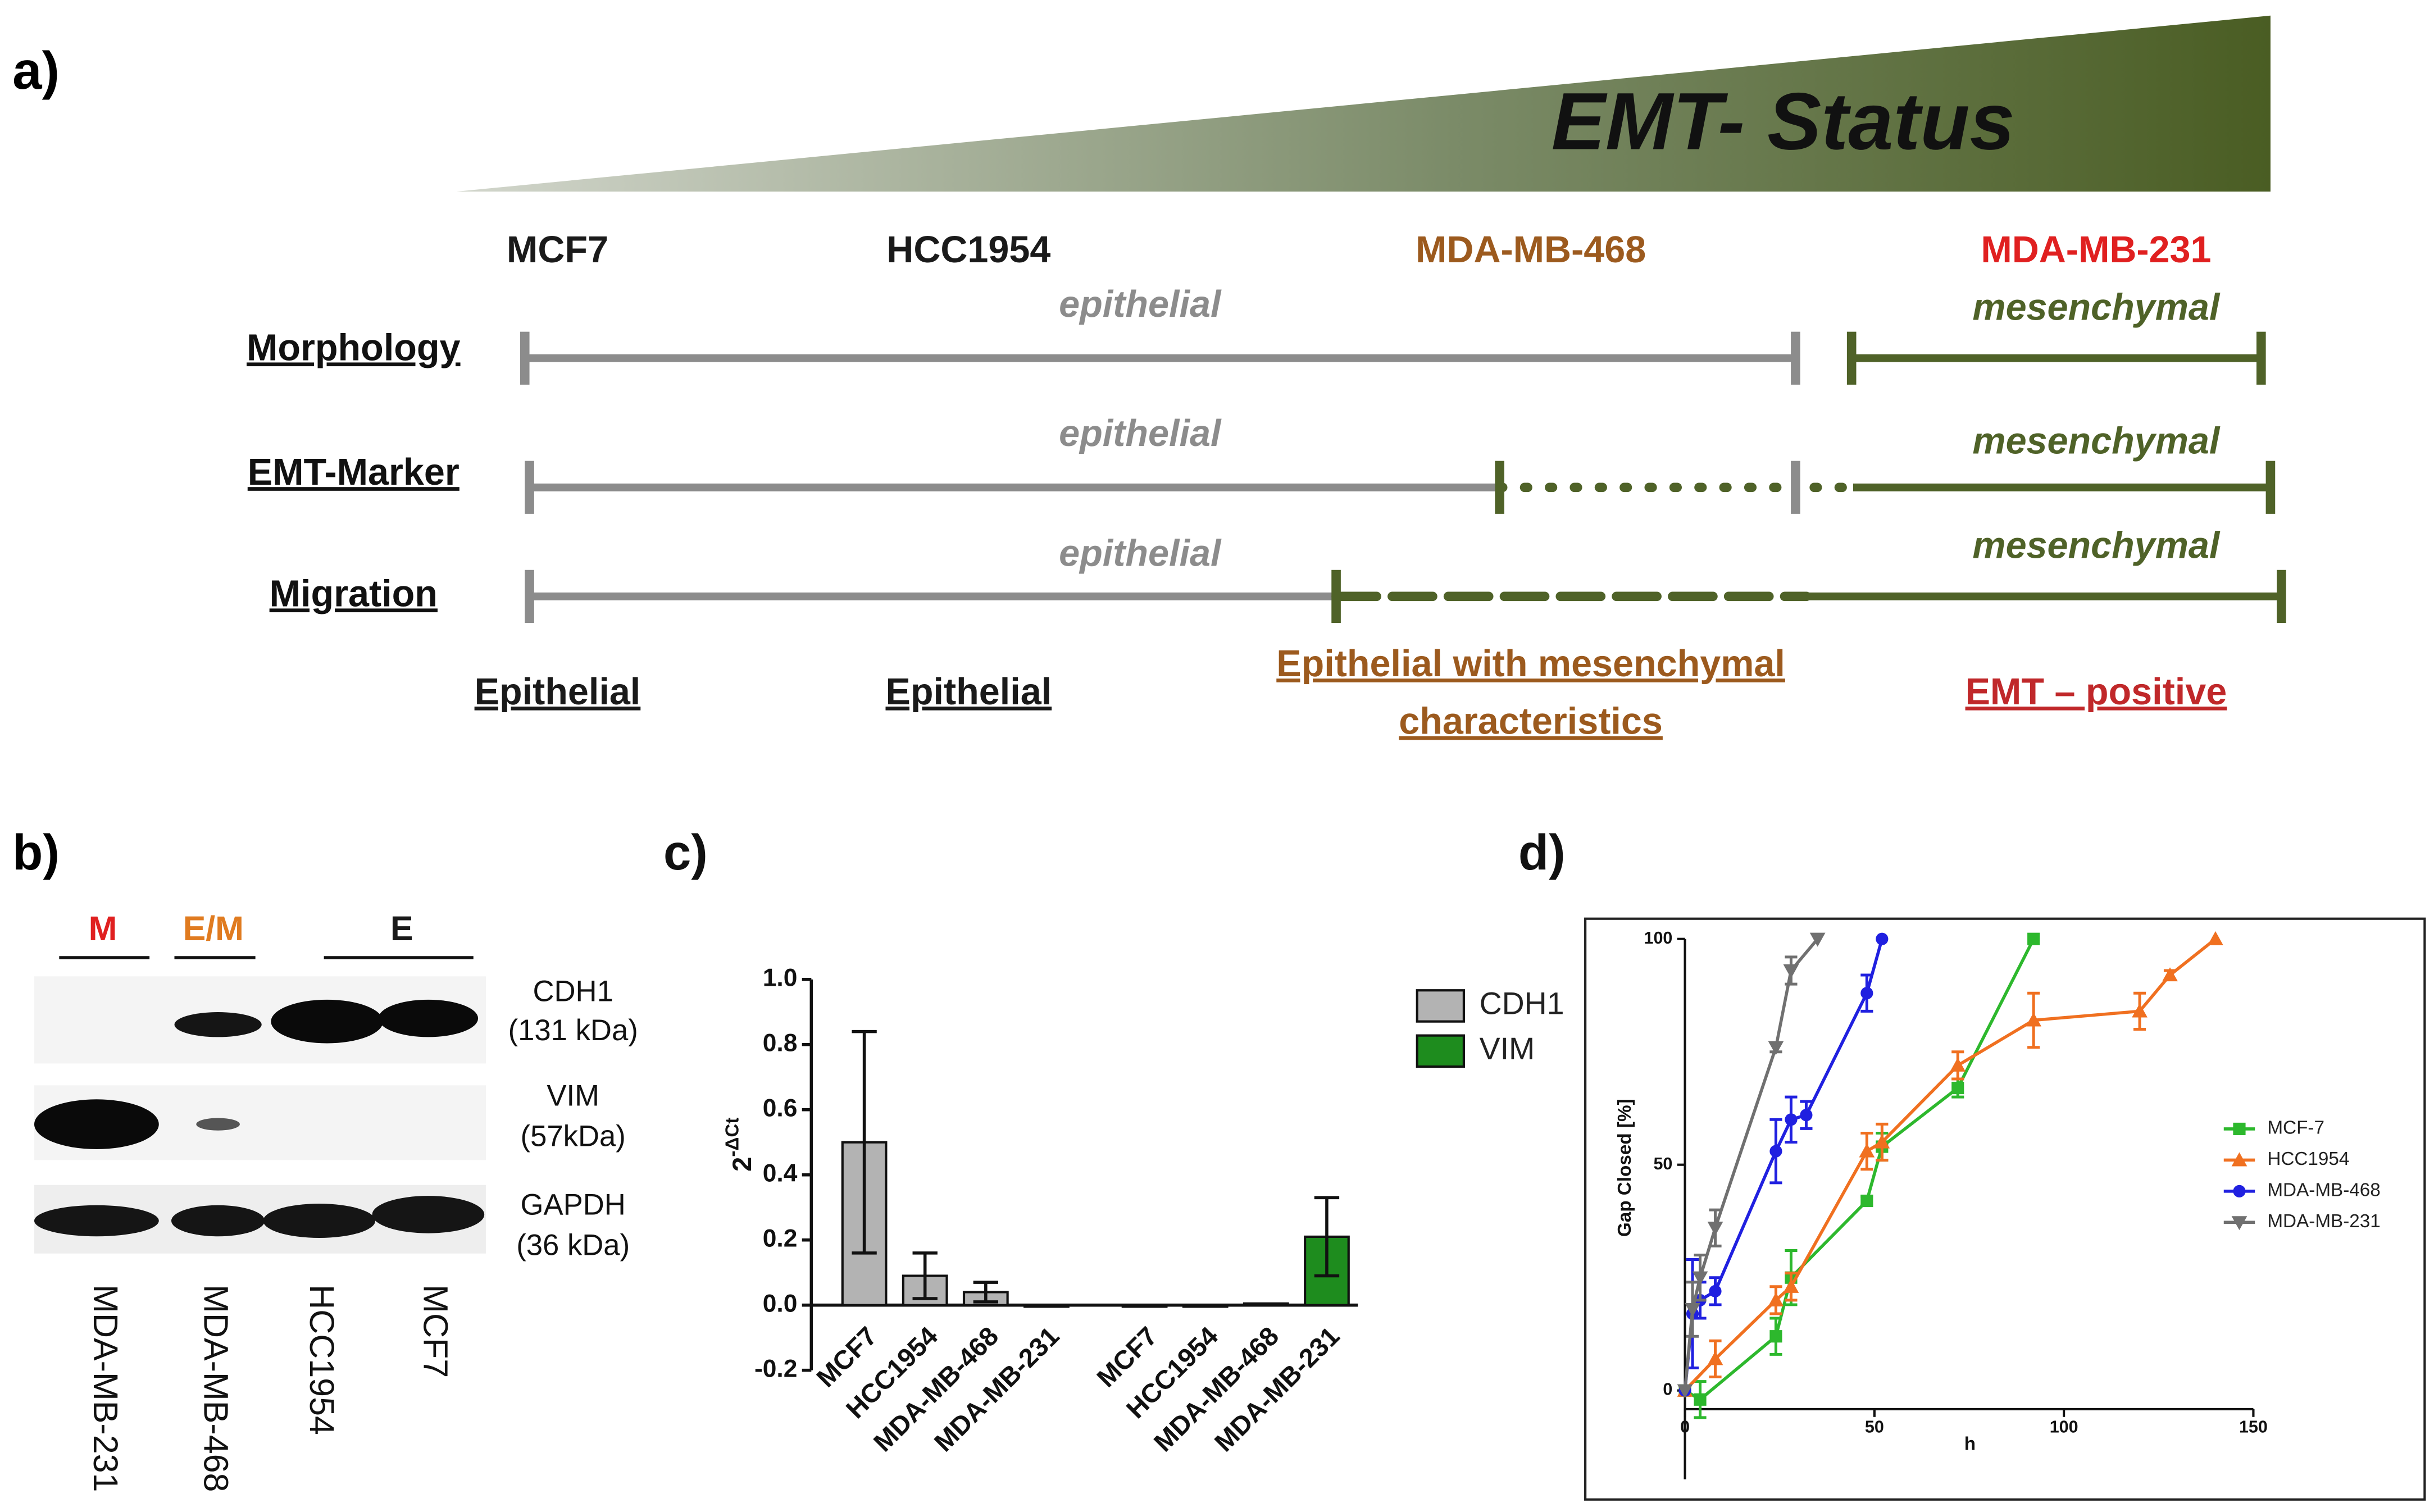 Image resolution: width=2434 pixels, height=1512 pixels. I want to click on y-axis-title: 2-ΔCt, so click(739, 1145).